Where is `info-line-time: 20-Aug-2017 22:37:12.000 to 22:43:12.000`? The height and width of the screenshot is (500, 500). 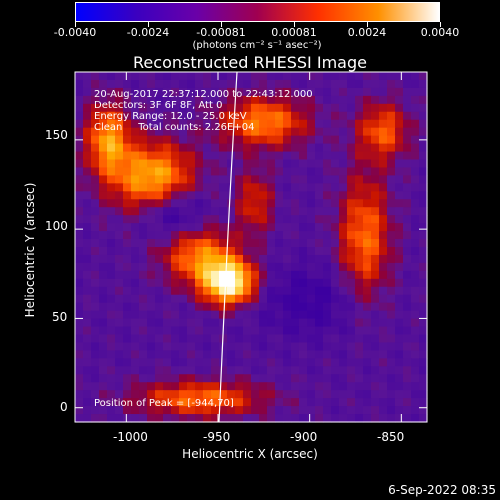 info-line-time: 20-Aug-2017 22:37:12.000 to 22:43:12.000 is located at coordinates (203, 94).